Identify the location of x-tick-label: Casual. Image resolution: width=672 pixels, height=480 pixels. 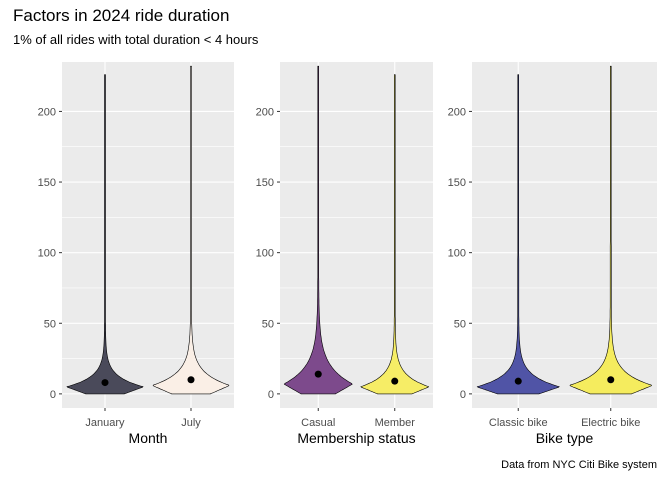
(318, 423).